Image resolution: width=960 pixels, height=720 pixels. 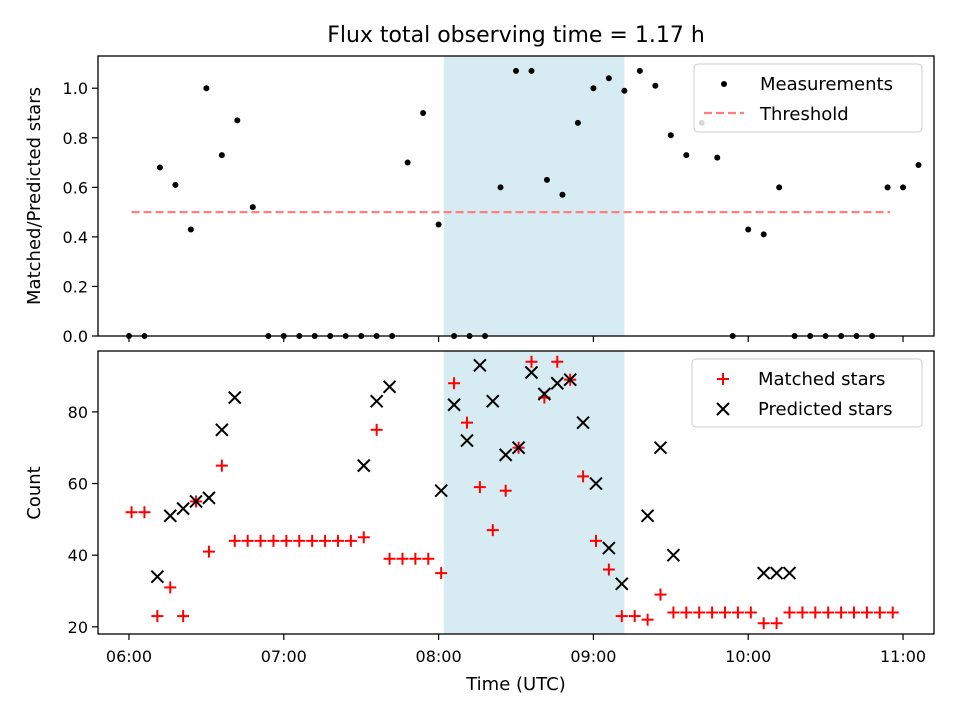 I want to click on legend-predicted-marker, so click(x=723, y=409).